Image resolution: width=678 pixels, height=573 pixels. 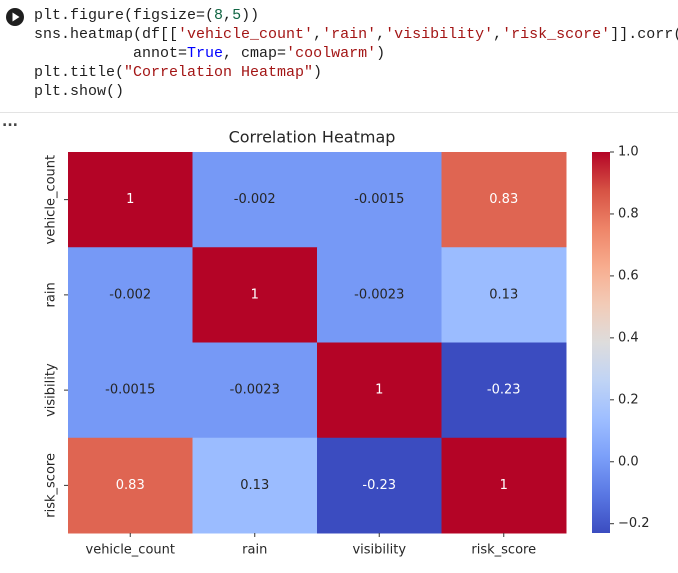 What do you see at coordinates (237, 15) in the screenshot?
I see `code-token: 5` at bounding box center [237, 15].